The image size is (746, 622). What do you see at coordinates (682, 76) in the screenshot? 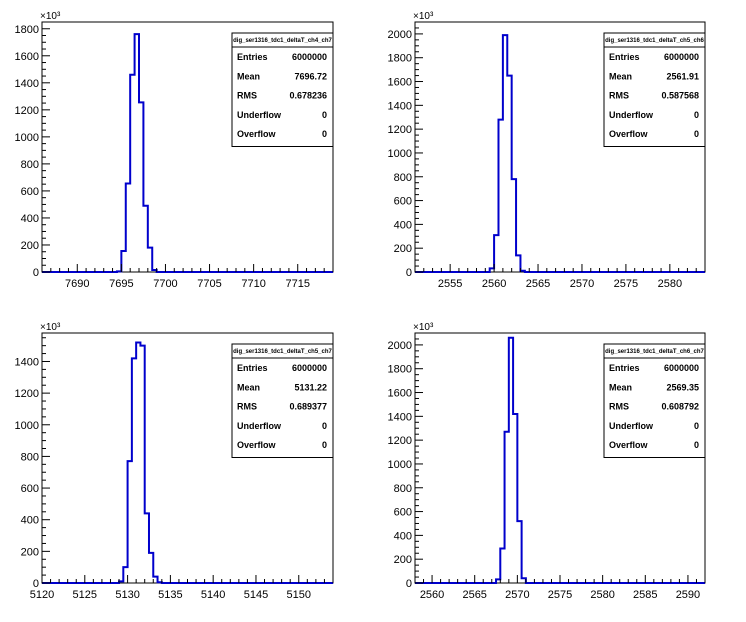
I see `stats-value: 2561.91` at bounding box center [682, 76].